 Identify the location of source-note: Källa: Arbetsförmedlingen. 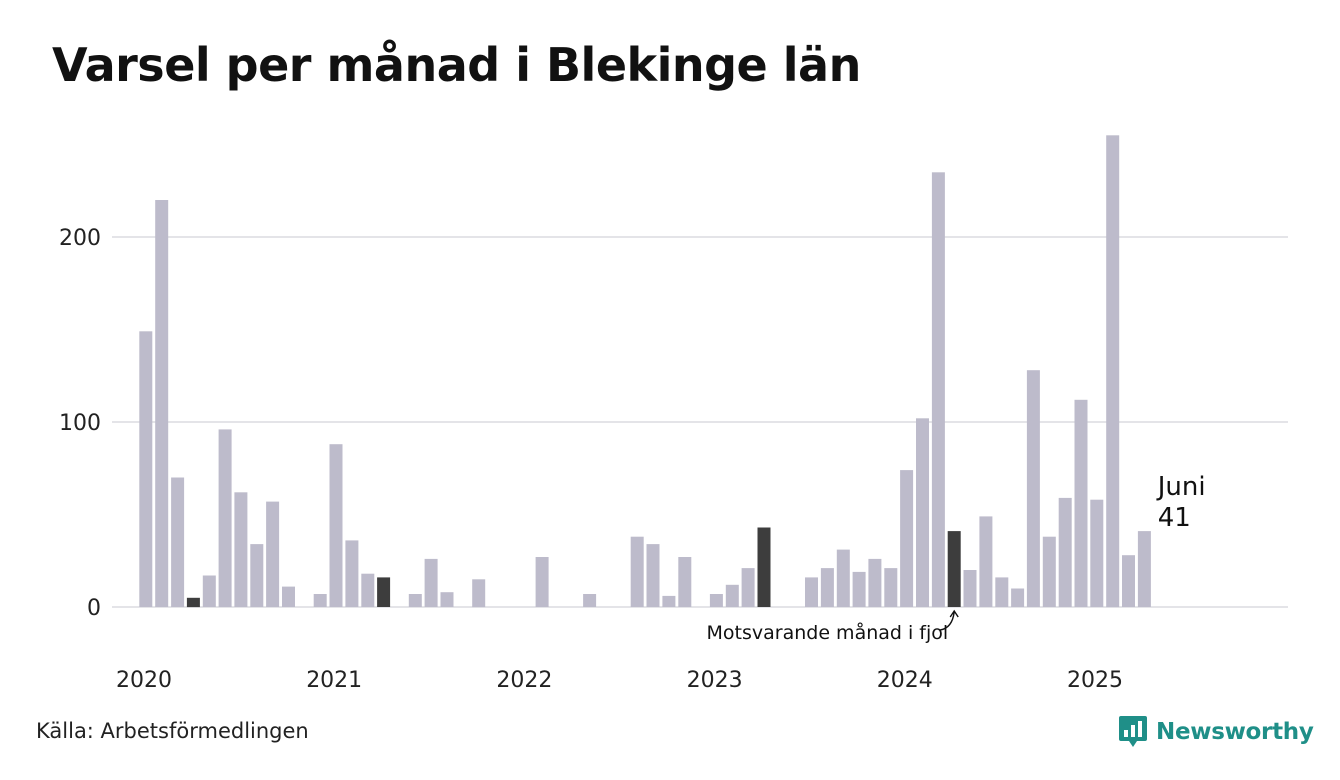
(172, 731).